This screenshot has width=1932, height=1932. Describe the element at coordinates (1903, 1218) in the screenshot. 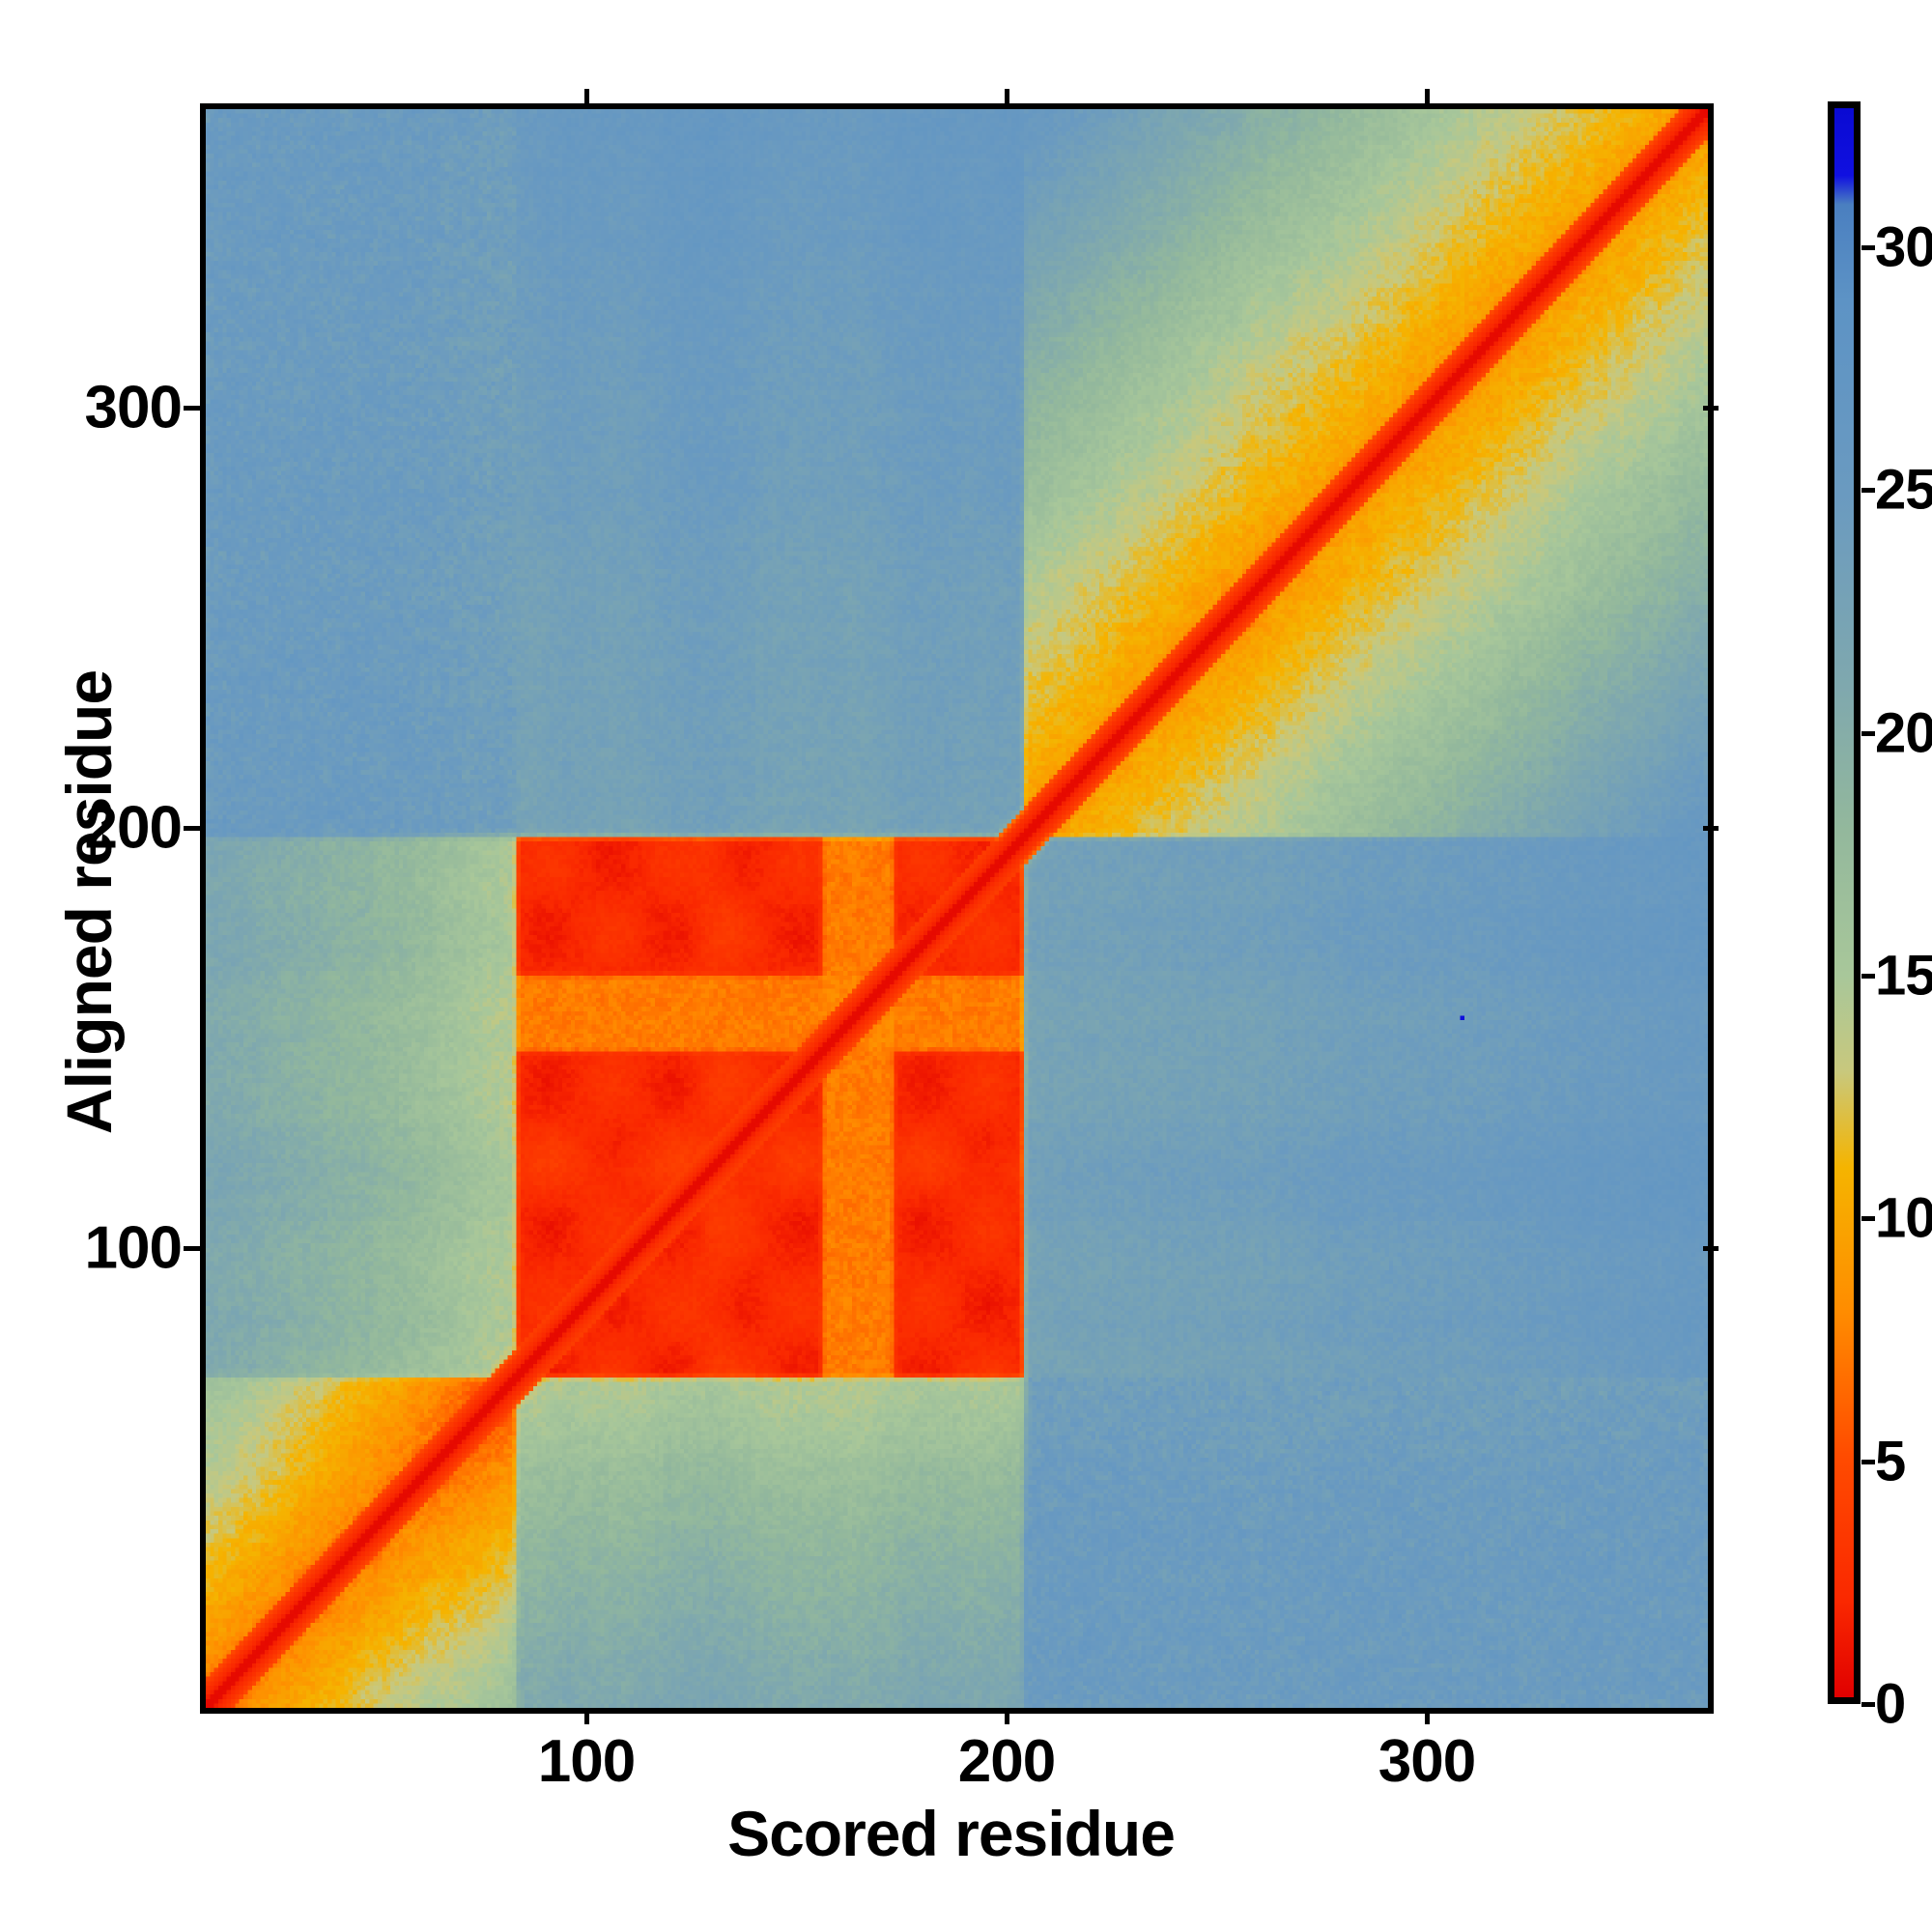

I see `colorbar-label-10: 10` at that location.